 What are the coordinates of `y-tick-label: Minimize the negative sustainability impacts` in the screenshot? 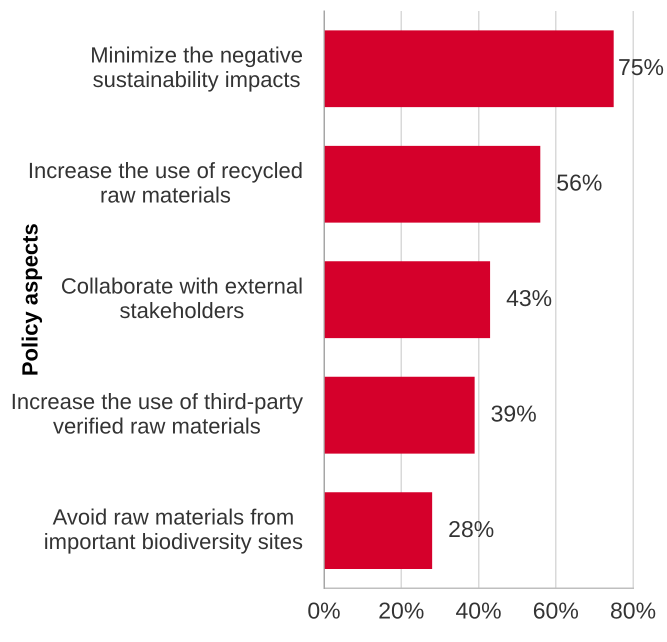 It's located at (197, 67).